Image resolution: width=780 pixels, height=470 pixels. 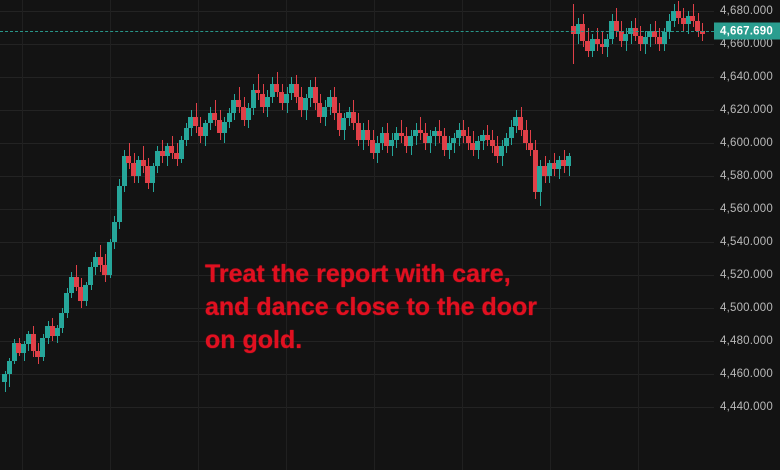 I want to click on price-axis-tick-label: 4,600.000, so click(x=746, y=143).